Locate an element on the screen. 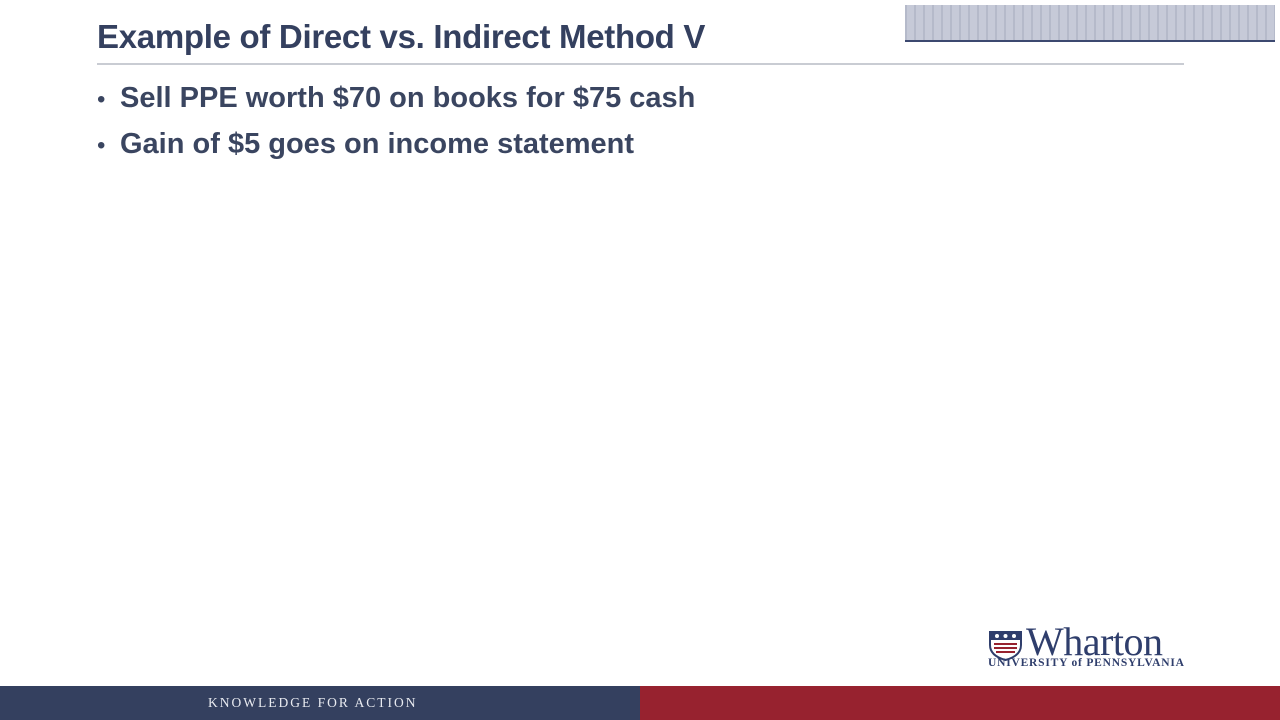 The height and width of the screenshot is (720, 1280). header-decoration-band is located at coordinates (1090, 23).